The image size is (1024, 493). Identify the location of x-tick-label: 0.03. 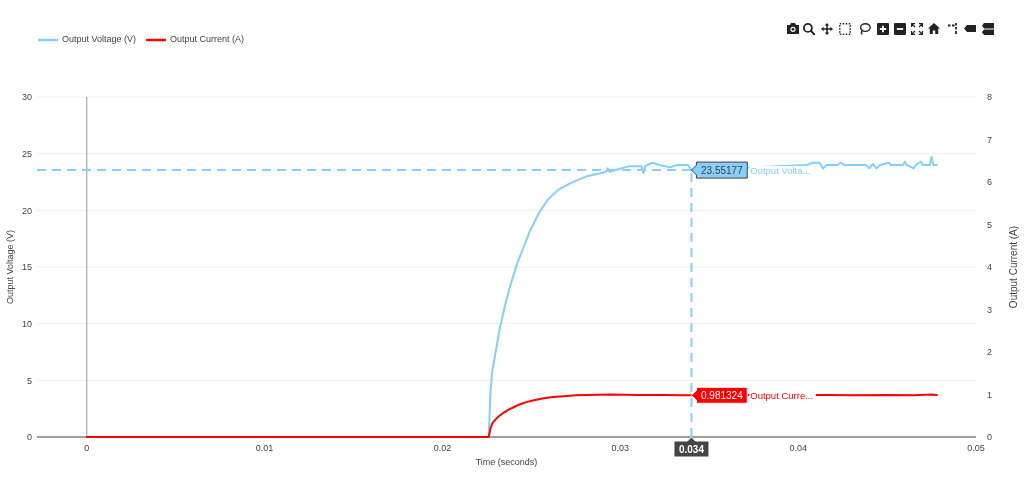
(620, 448).